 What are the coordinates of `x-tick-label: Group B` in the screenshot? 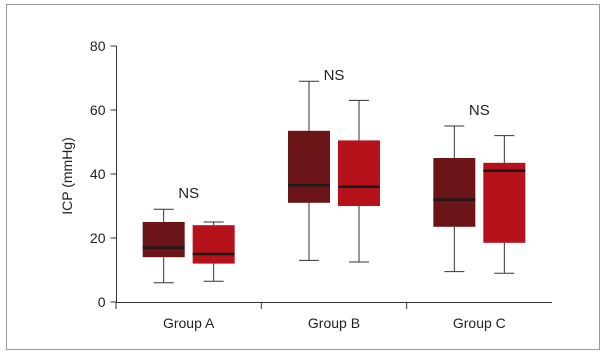 It's located at (334, 323).